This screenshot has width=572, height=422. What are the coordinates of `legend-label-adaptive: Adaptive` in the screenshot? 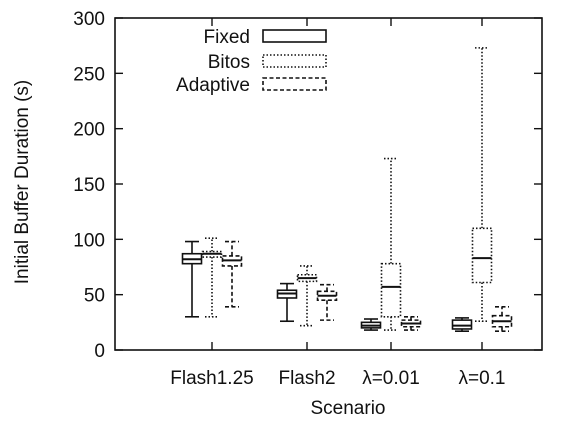 It's located at (213, 85).